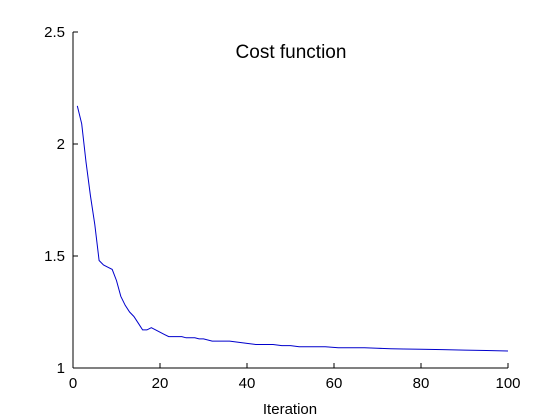  What do you see at coordinates (61, 144) in the screenshot?
I see `y-tick-label: 2` at bounding box center [61, 144].